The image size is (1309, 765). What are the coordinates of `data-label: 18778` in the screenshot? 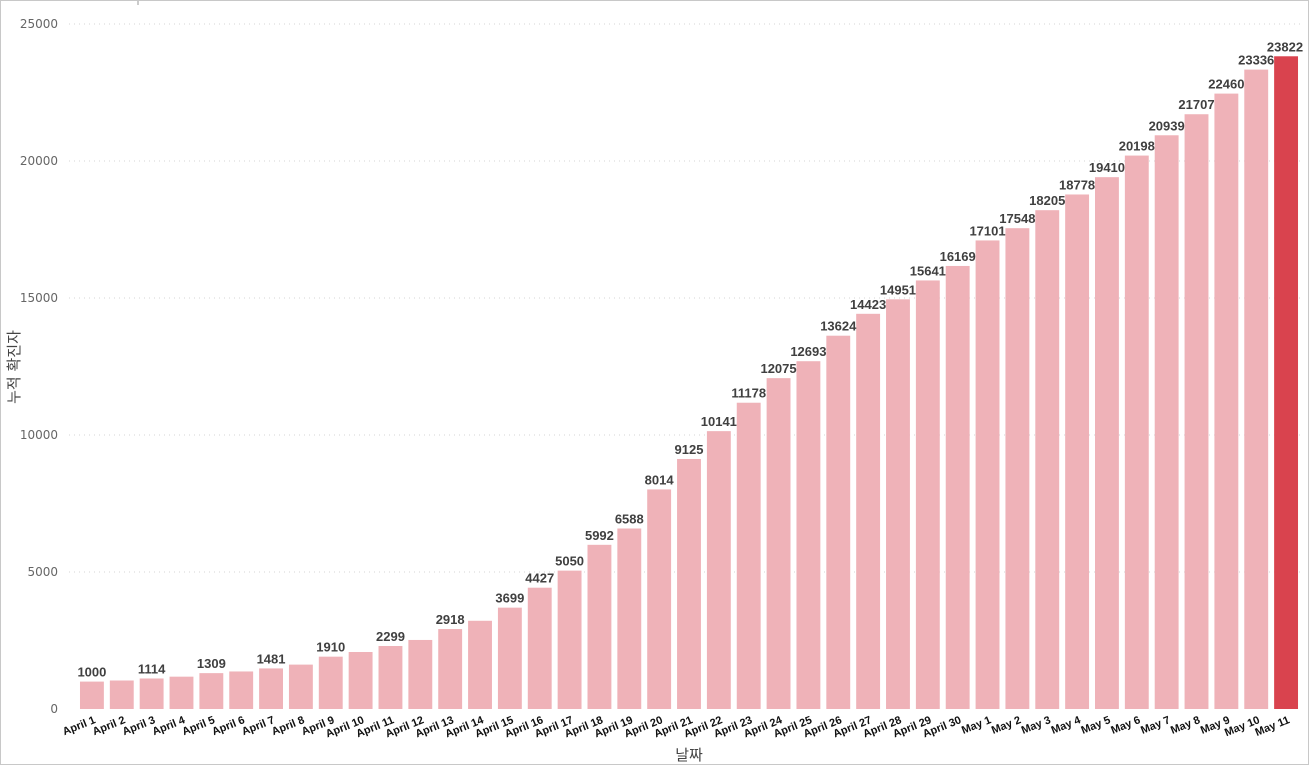 It's located at (1077, 184).